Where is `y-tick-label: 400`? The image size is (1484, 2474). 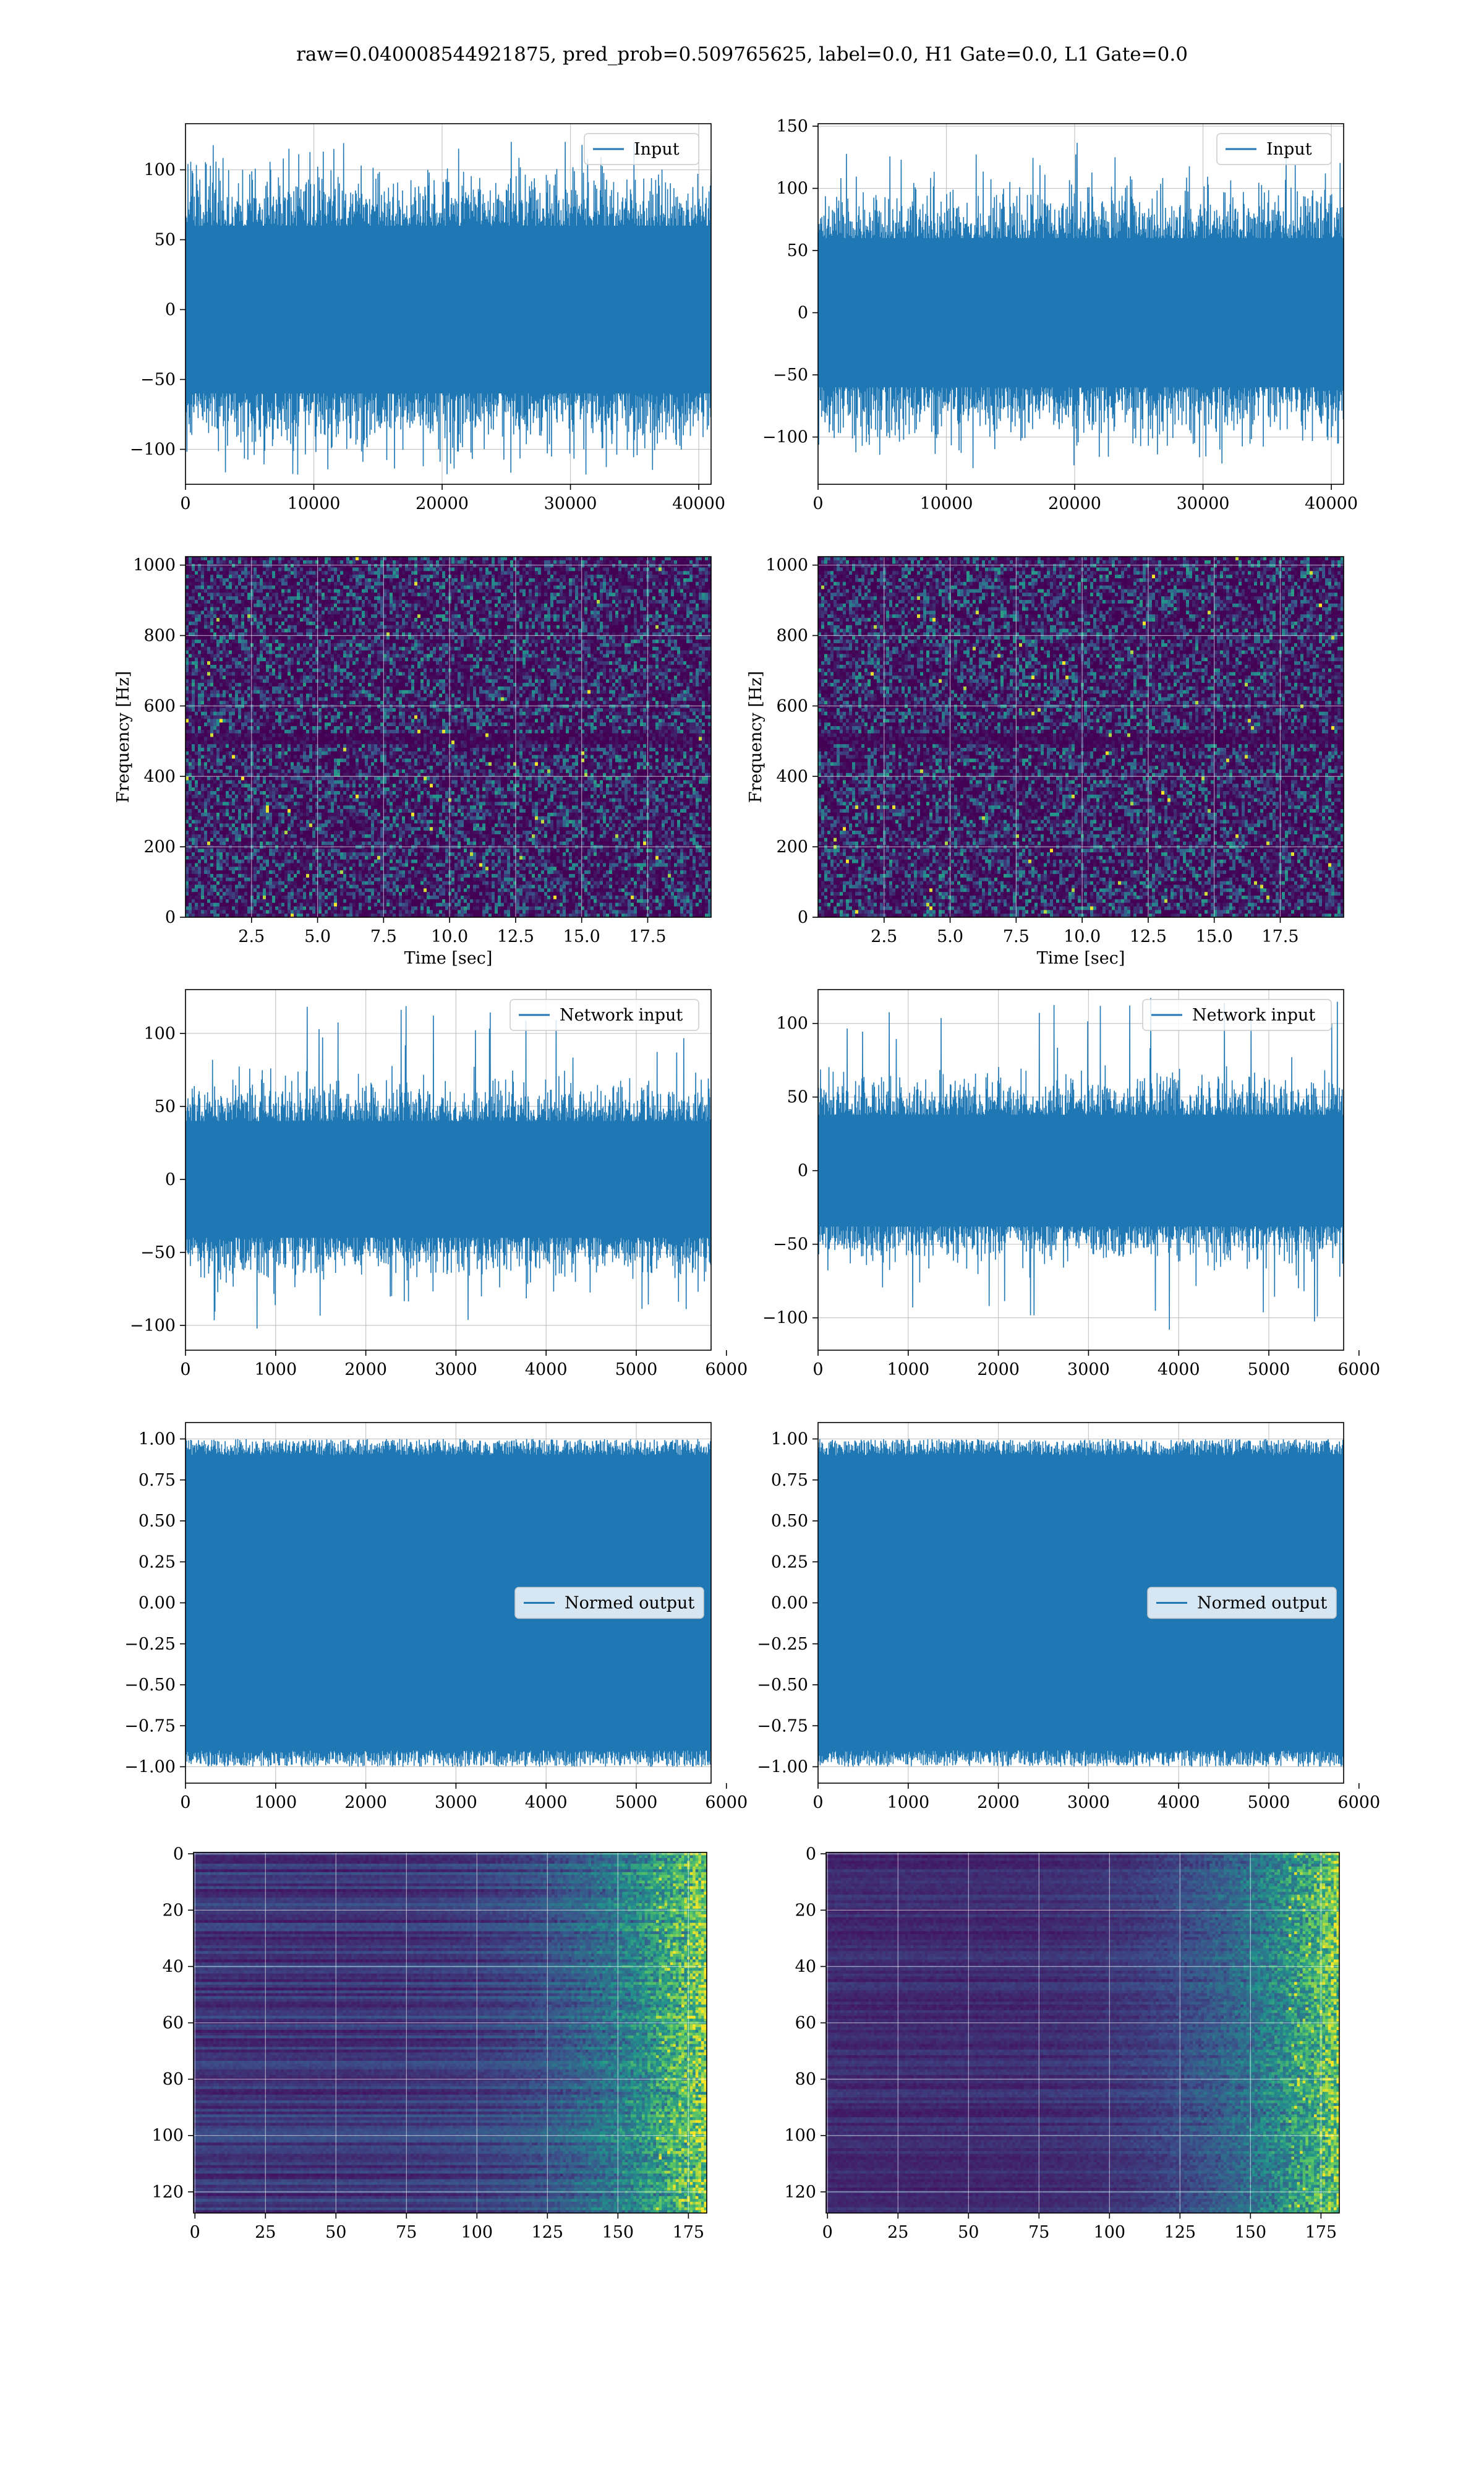 y-tick-label: 400 is located at coordinates (159, 776).